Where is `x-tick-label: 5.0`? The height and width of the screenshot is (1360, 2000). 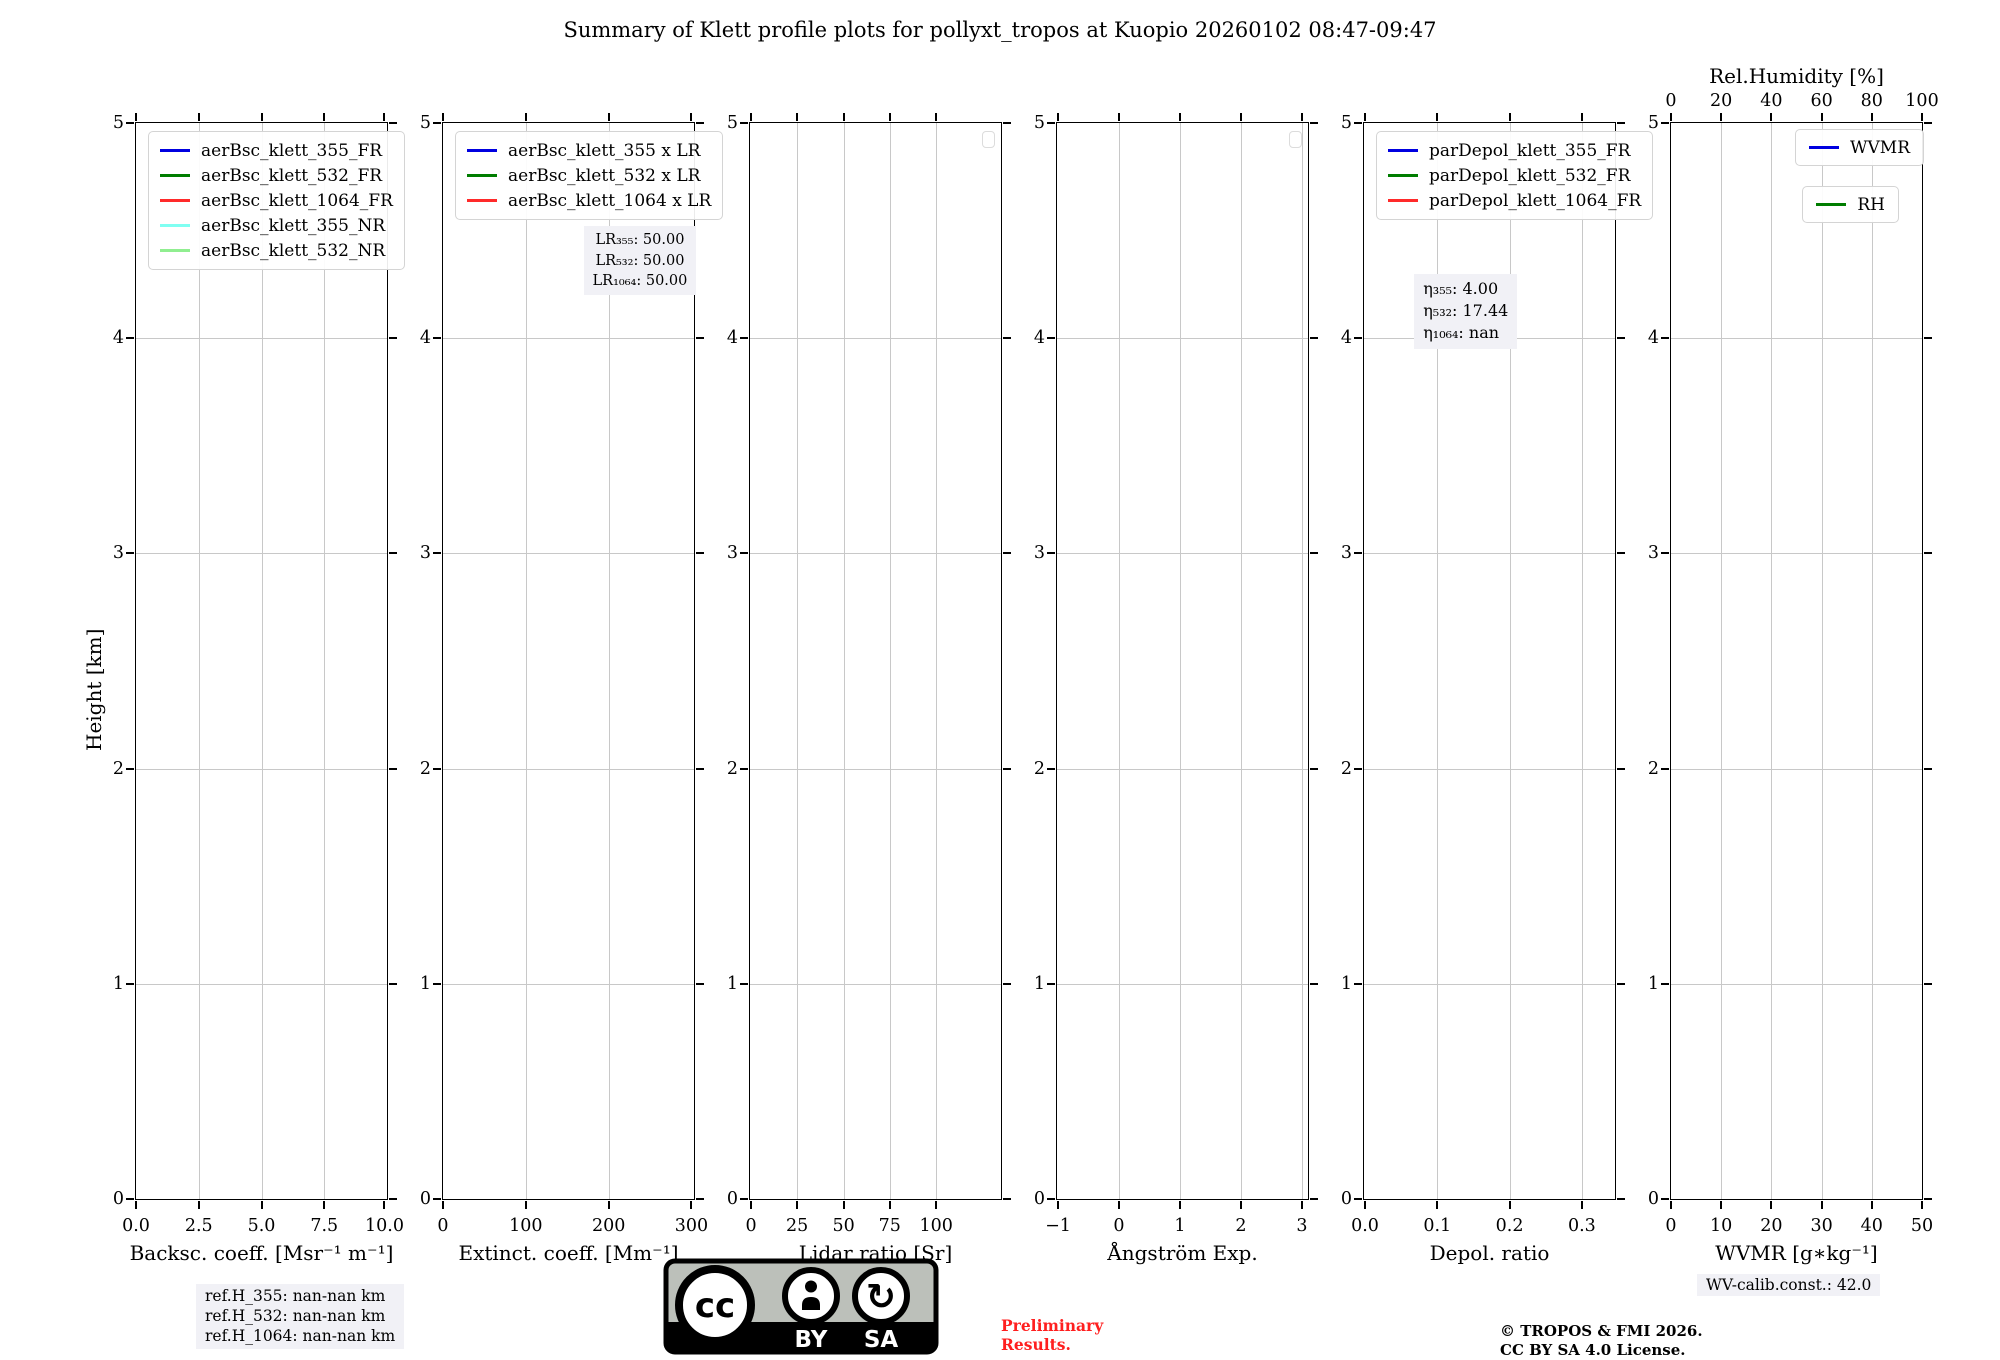 x-tick-label: 5.0 is located at coordinates (261, 1226).